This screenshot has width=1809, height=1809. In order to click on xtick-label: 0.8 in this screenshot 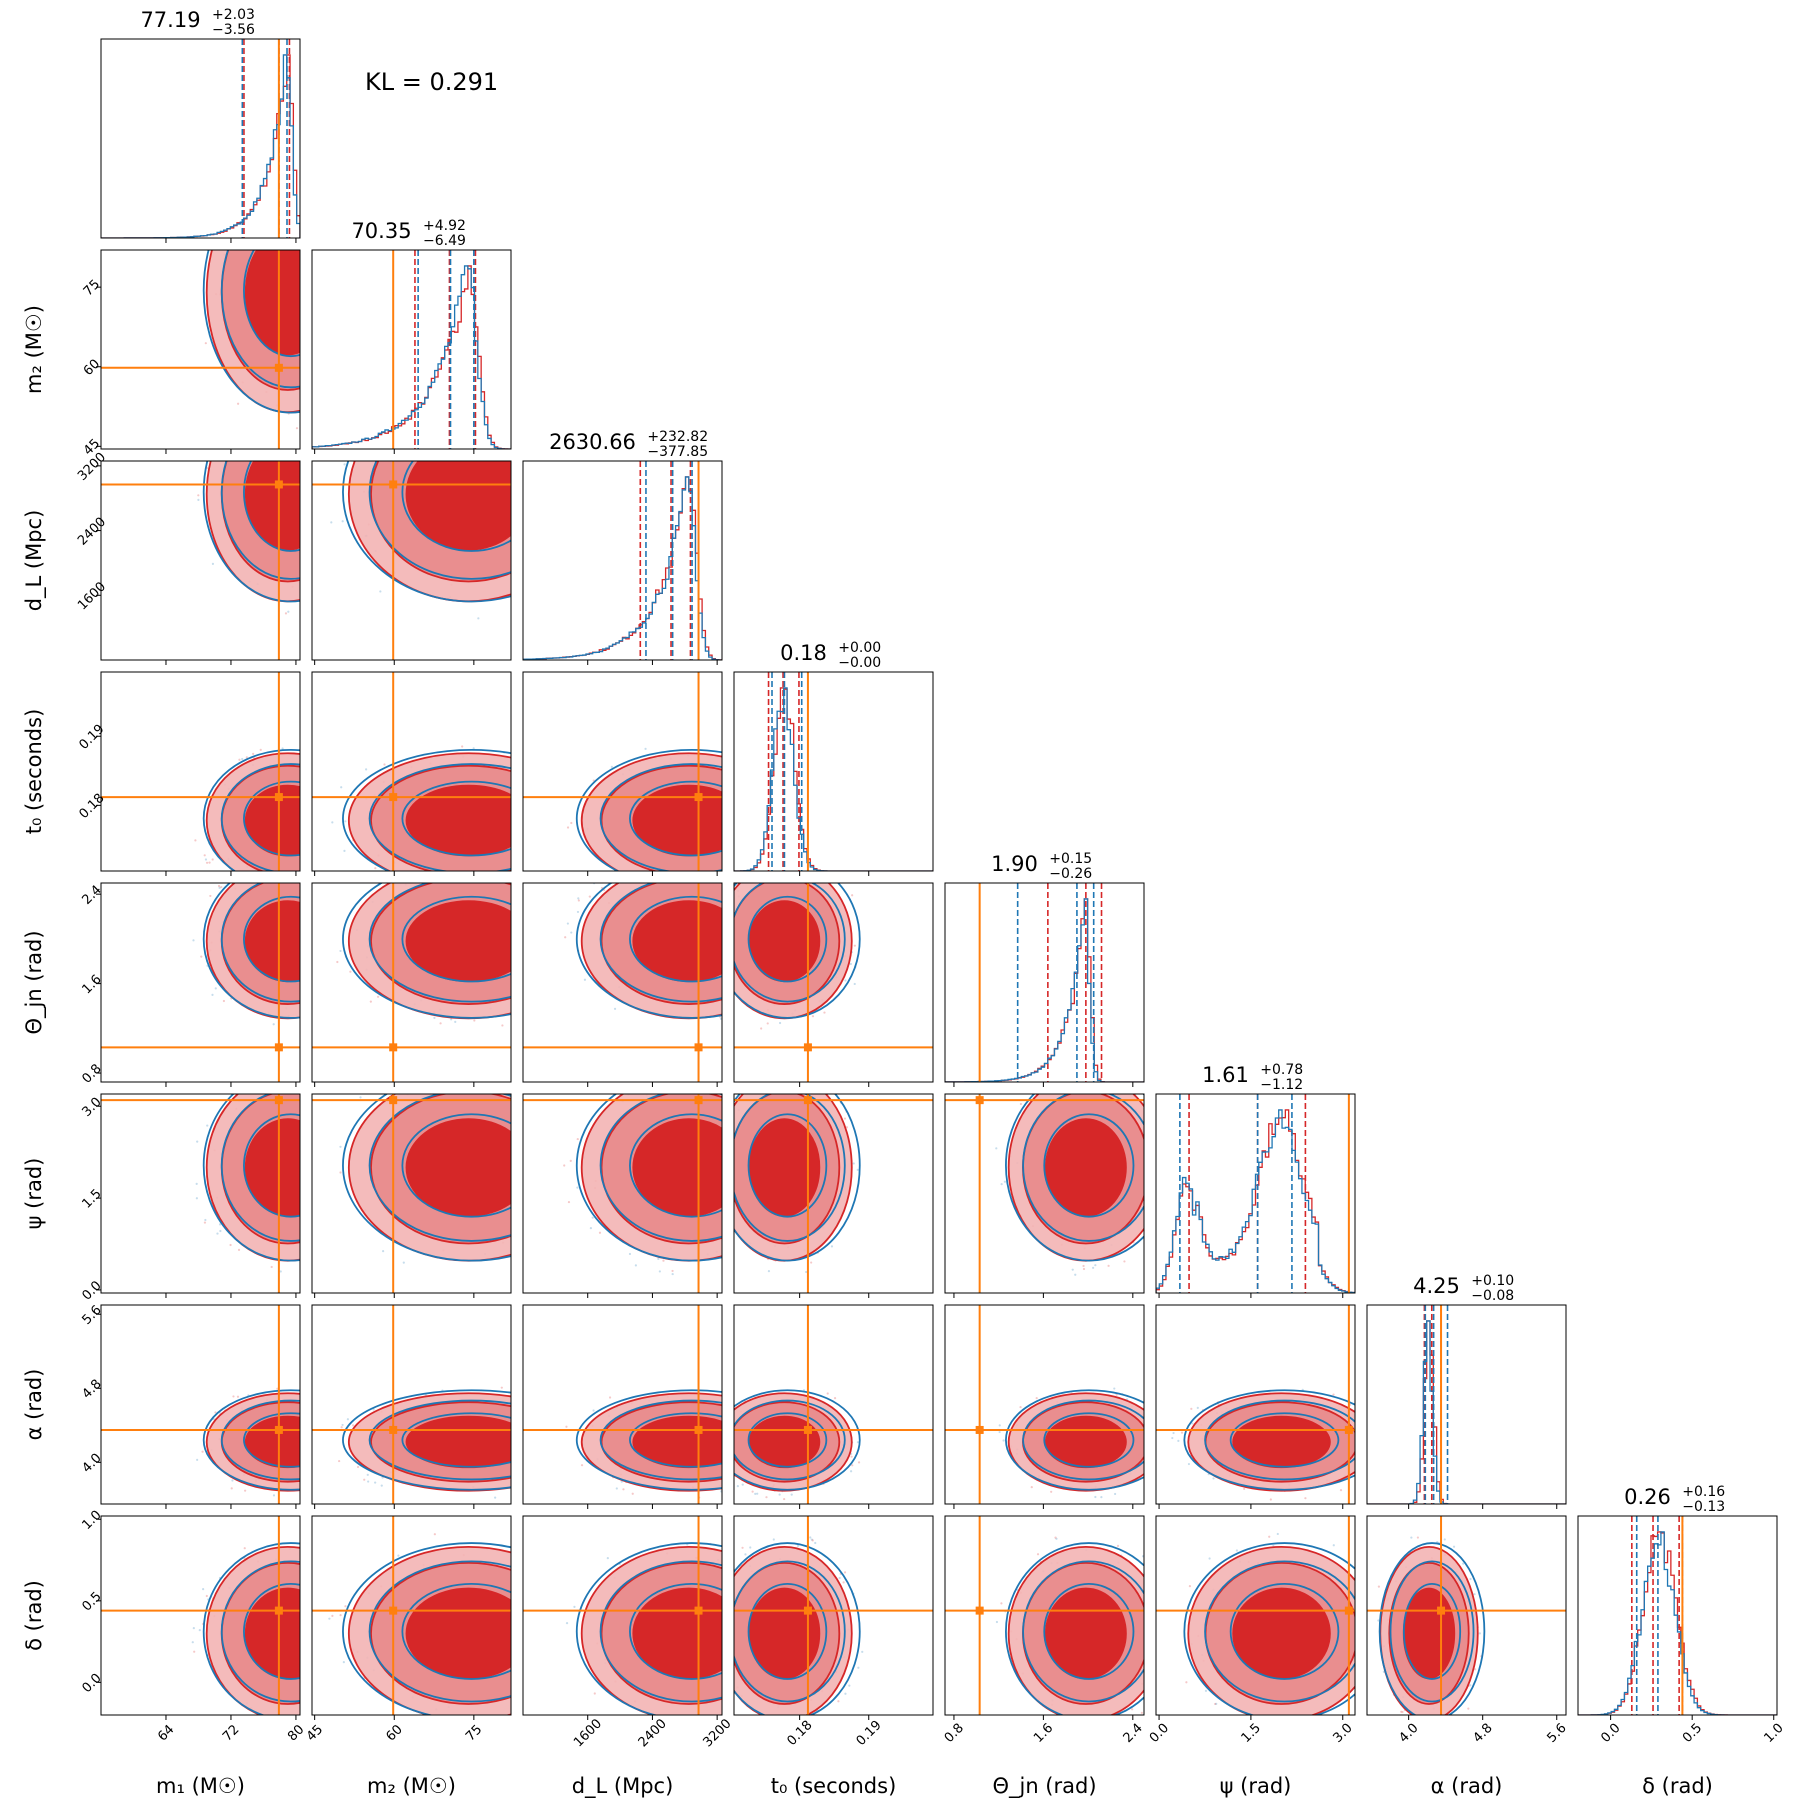, I will do `click(954, 1733)`.